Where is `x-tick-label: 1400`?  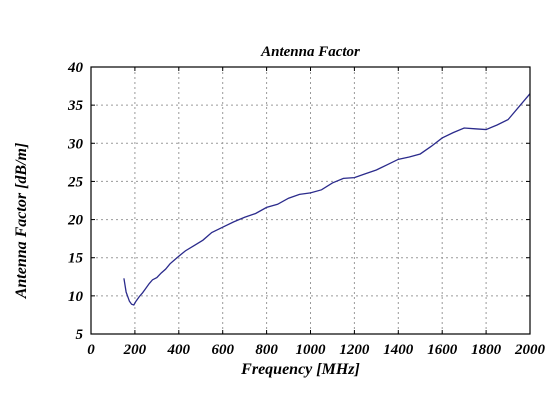
x-tick-label: 1400 is located at coordinates (398, 350).